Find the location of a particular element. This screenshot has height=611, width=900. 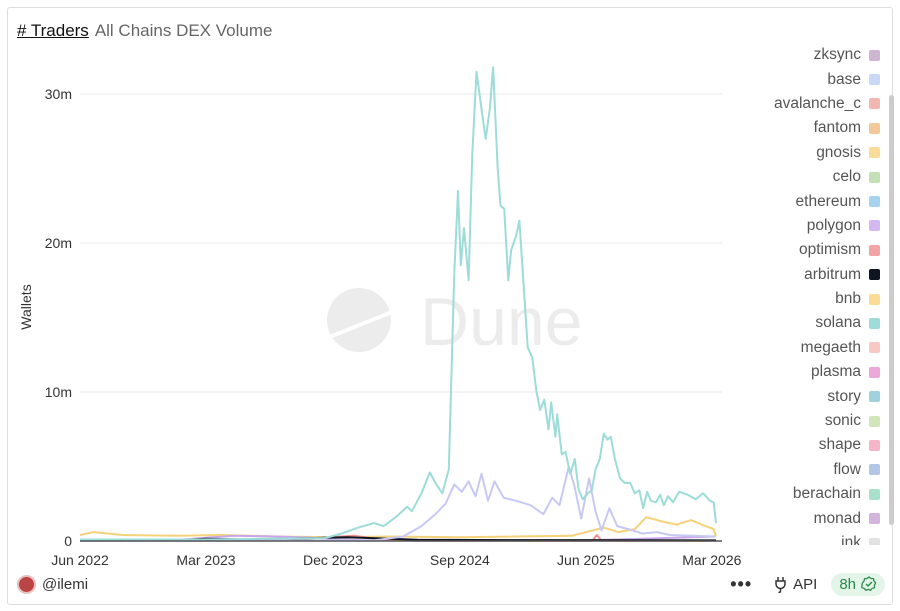

legend-item-shape: shape is located at coordinates (810, 445).